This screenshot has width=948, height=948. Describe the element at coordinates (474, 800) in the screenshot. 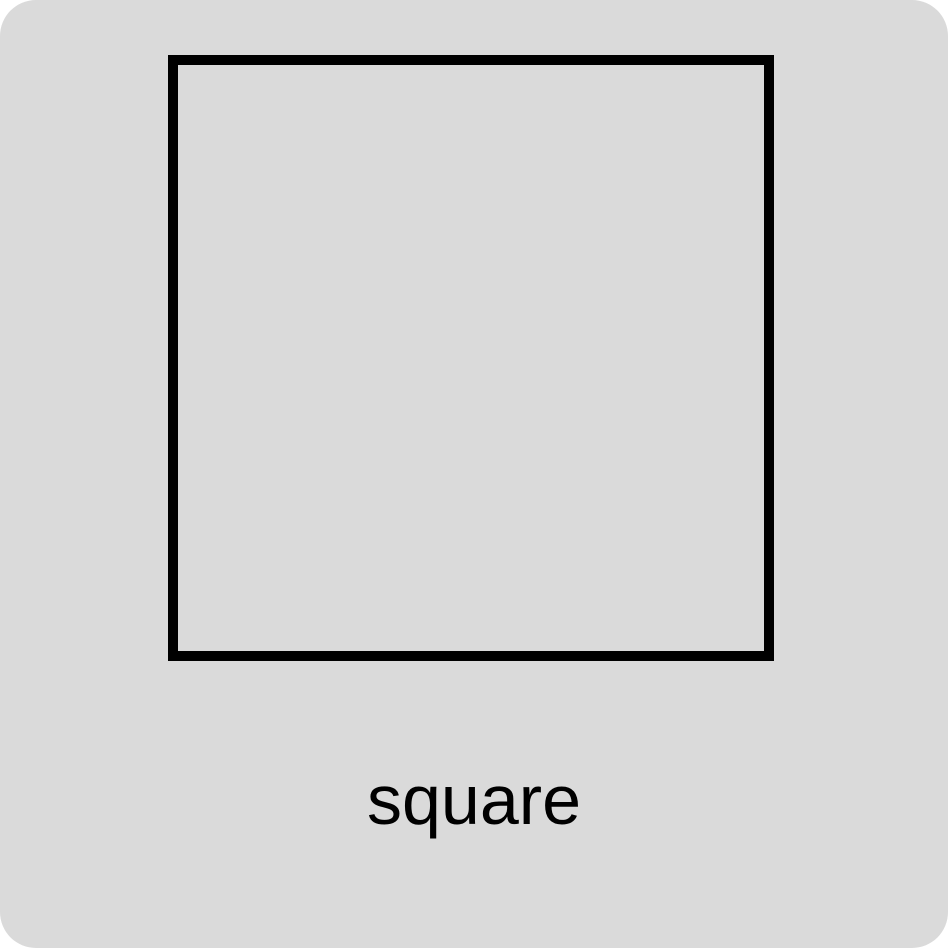

I see `shape-label: square` at that location.